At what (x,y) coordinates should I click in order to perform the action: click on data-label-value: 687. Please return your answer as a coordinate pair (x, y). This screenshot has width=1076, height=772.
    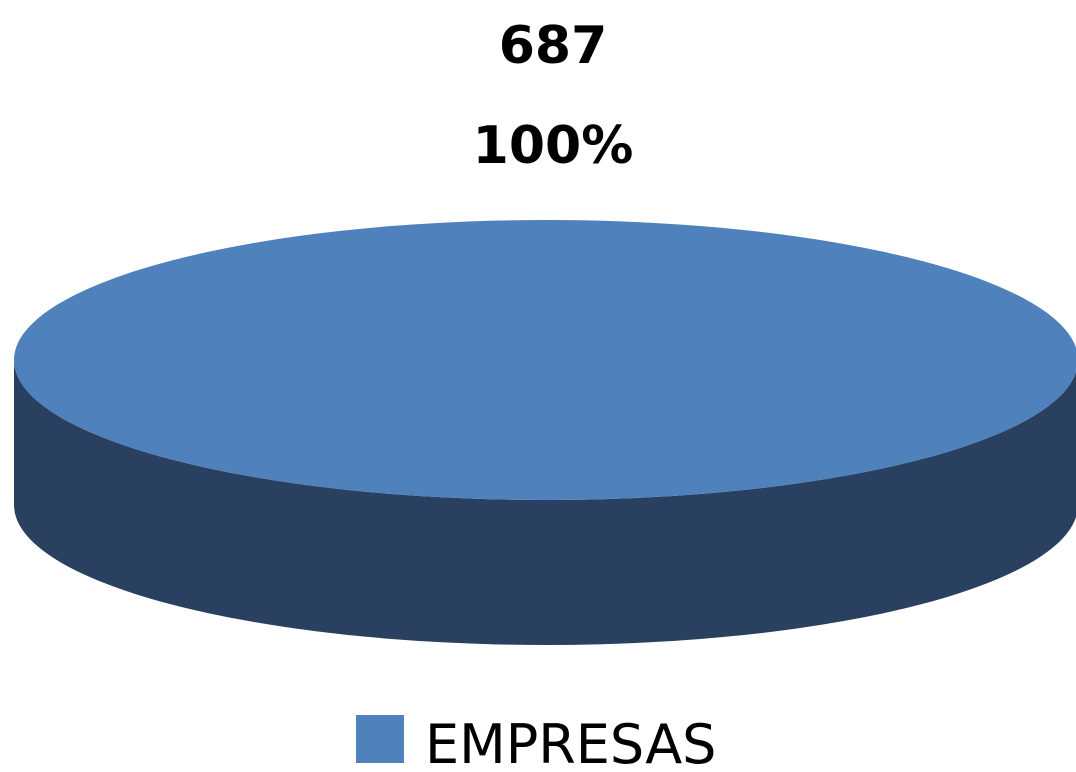
    Looking at the image, I should click on (553, 46).